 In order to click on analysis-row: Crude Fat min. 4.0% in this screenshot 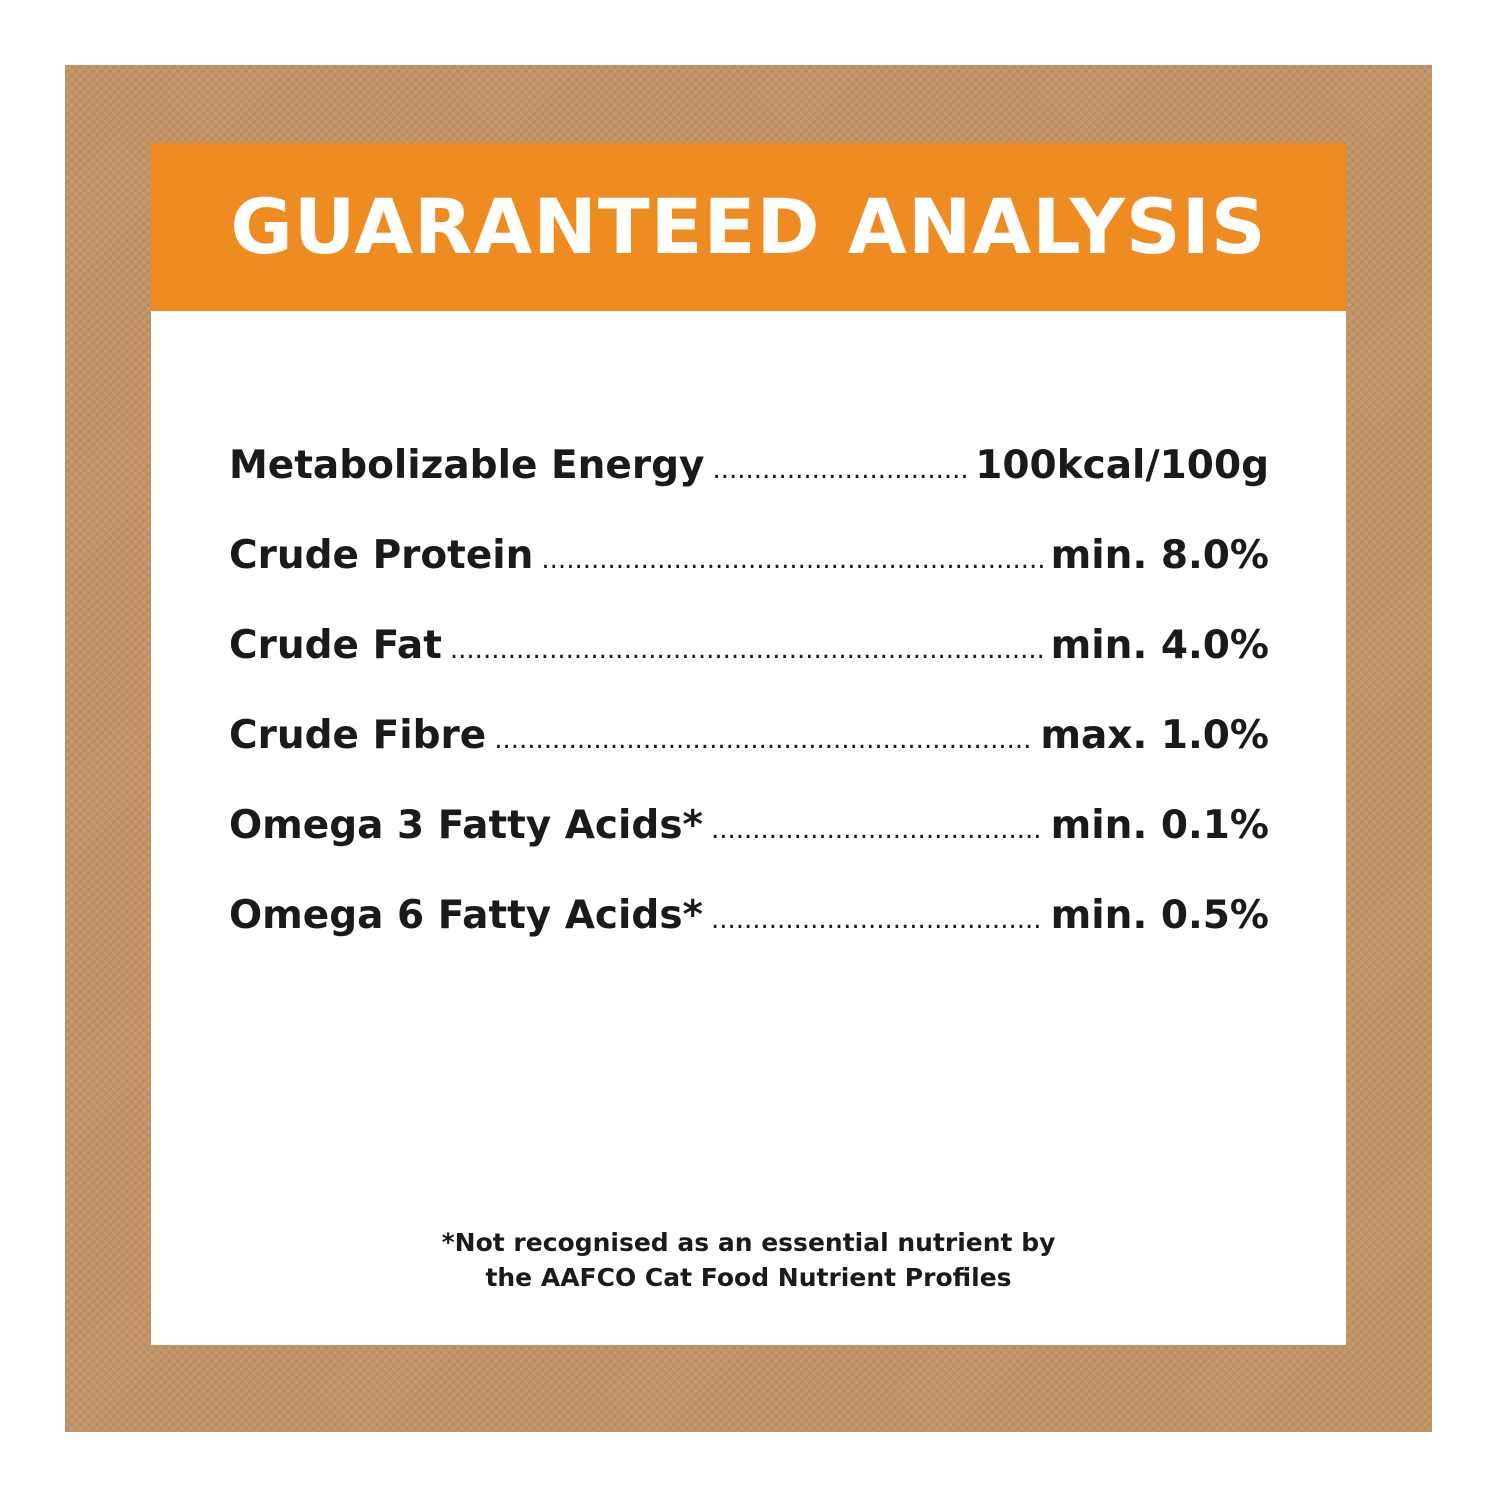, I will do `click(749, 668)`.